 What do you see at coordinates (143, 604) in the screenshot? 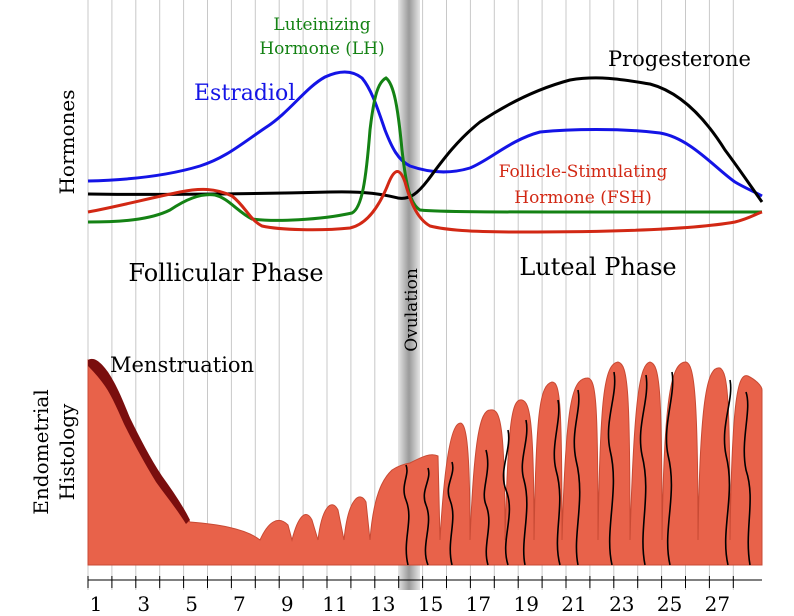
I see `day-tick-label: 3` at bounding box center [143, 604].